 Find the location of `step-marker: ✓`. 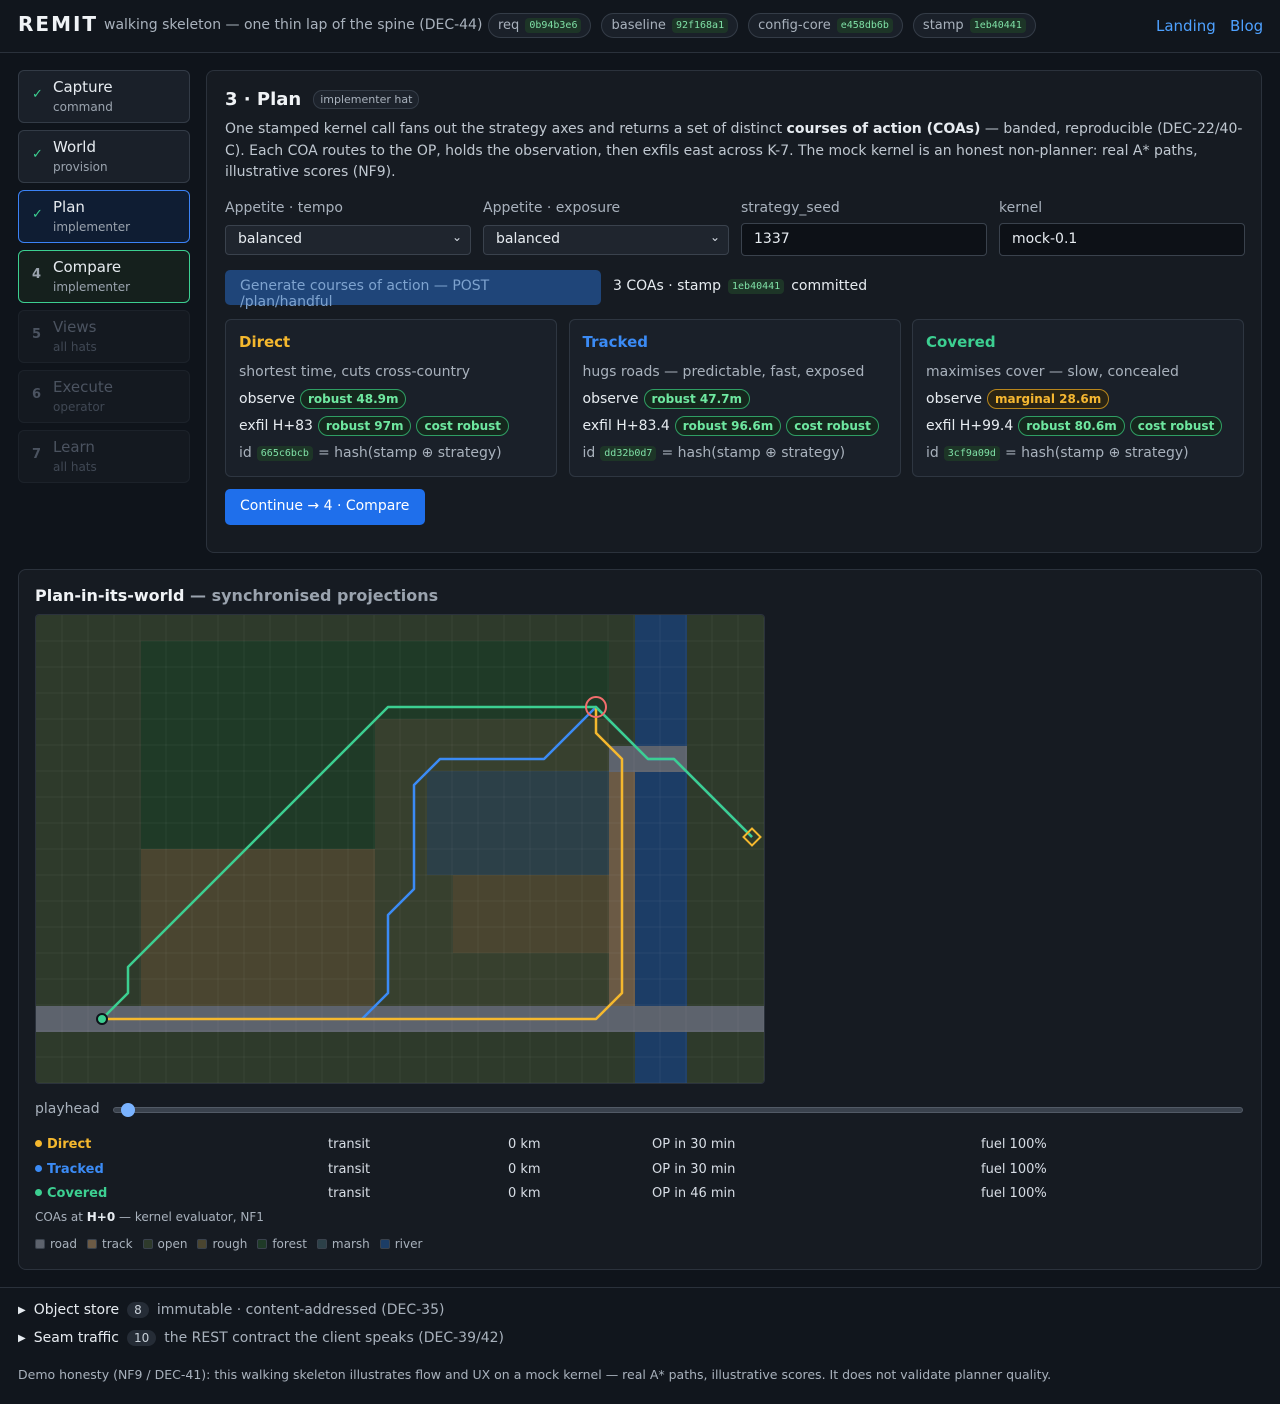

step-marker: ✓ is located at coordinates (37, 214).